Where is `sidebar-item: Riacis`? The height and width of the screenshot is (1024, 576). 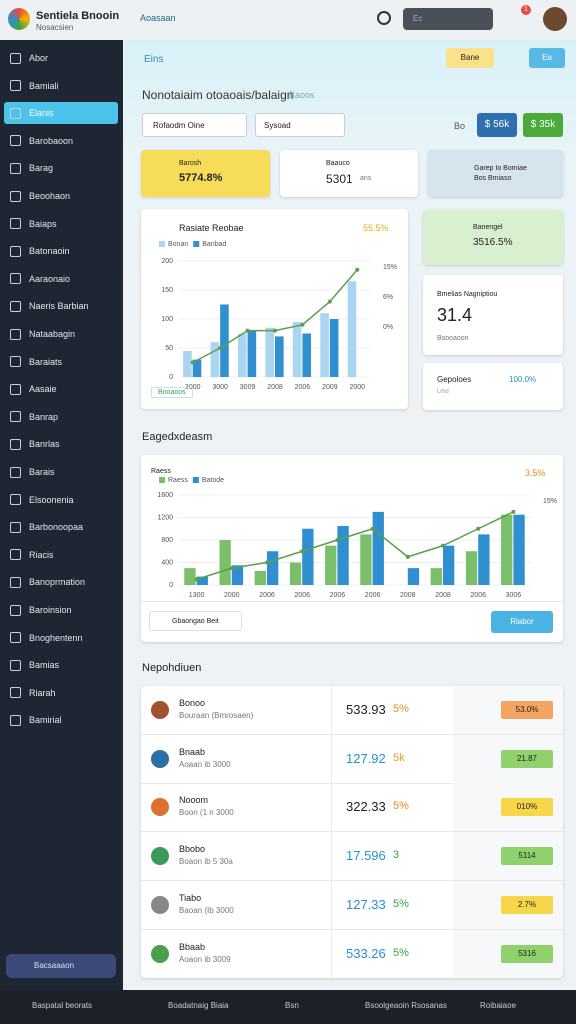 sidebar-item: Riacis is located at coordinates (61, 555).